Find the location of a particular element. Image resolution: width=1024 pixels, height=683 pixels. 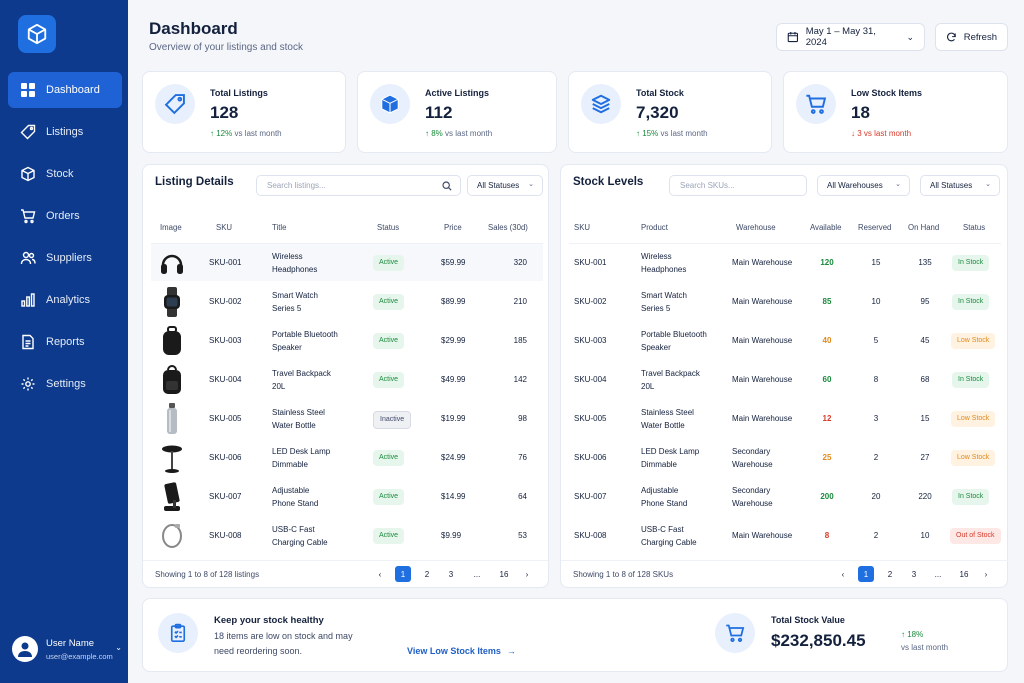

on-hand-cell: 45 is located at coordinates (925, 340).